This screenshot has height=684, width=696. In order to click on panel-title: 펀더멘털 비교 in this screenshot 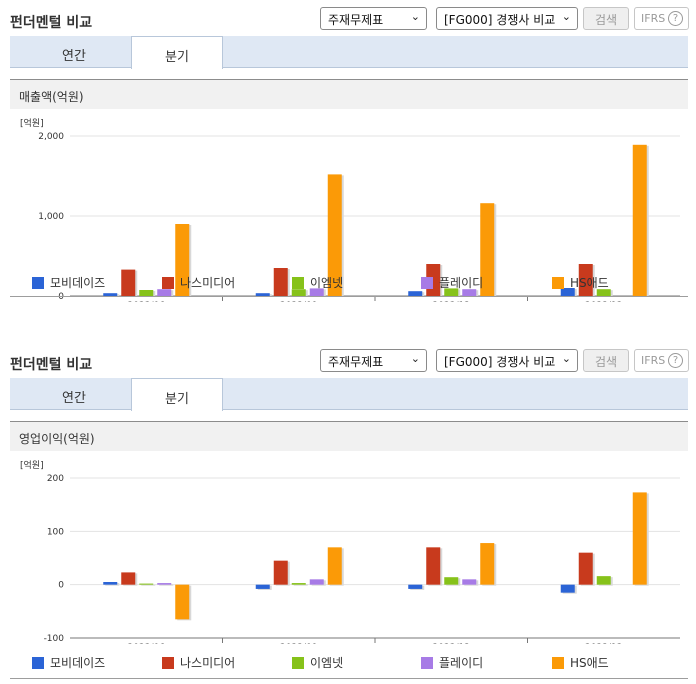, I will do `click(51, 23)`.